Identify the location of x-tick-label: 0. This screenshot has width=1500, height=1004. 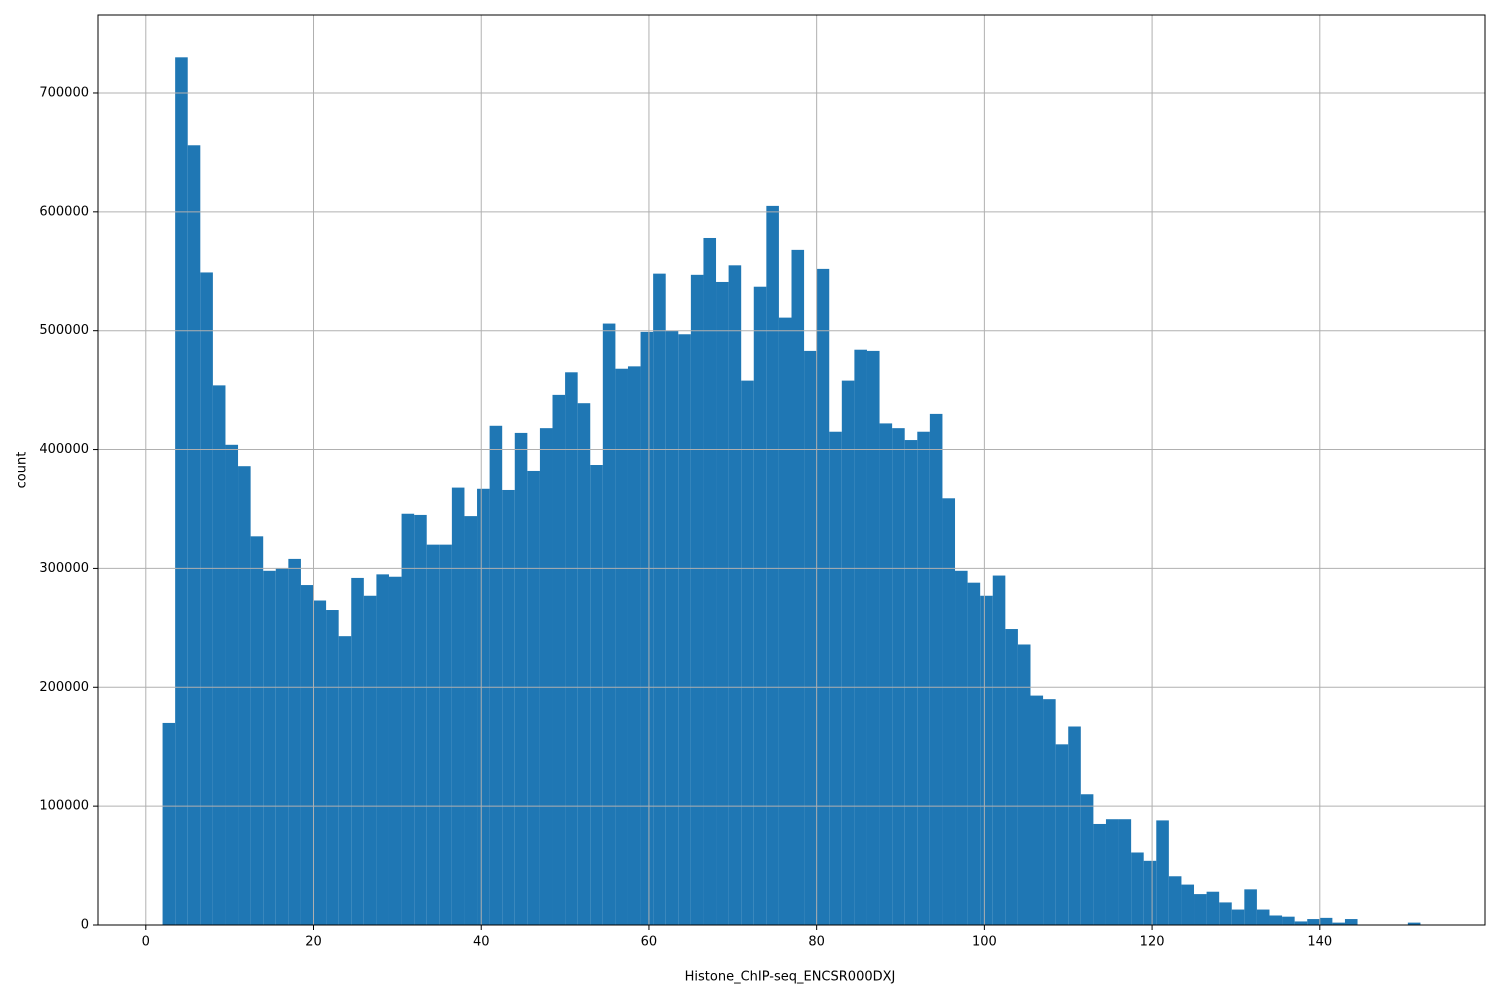
(146, 942).